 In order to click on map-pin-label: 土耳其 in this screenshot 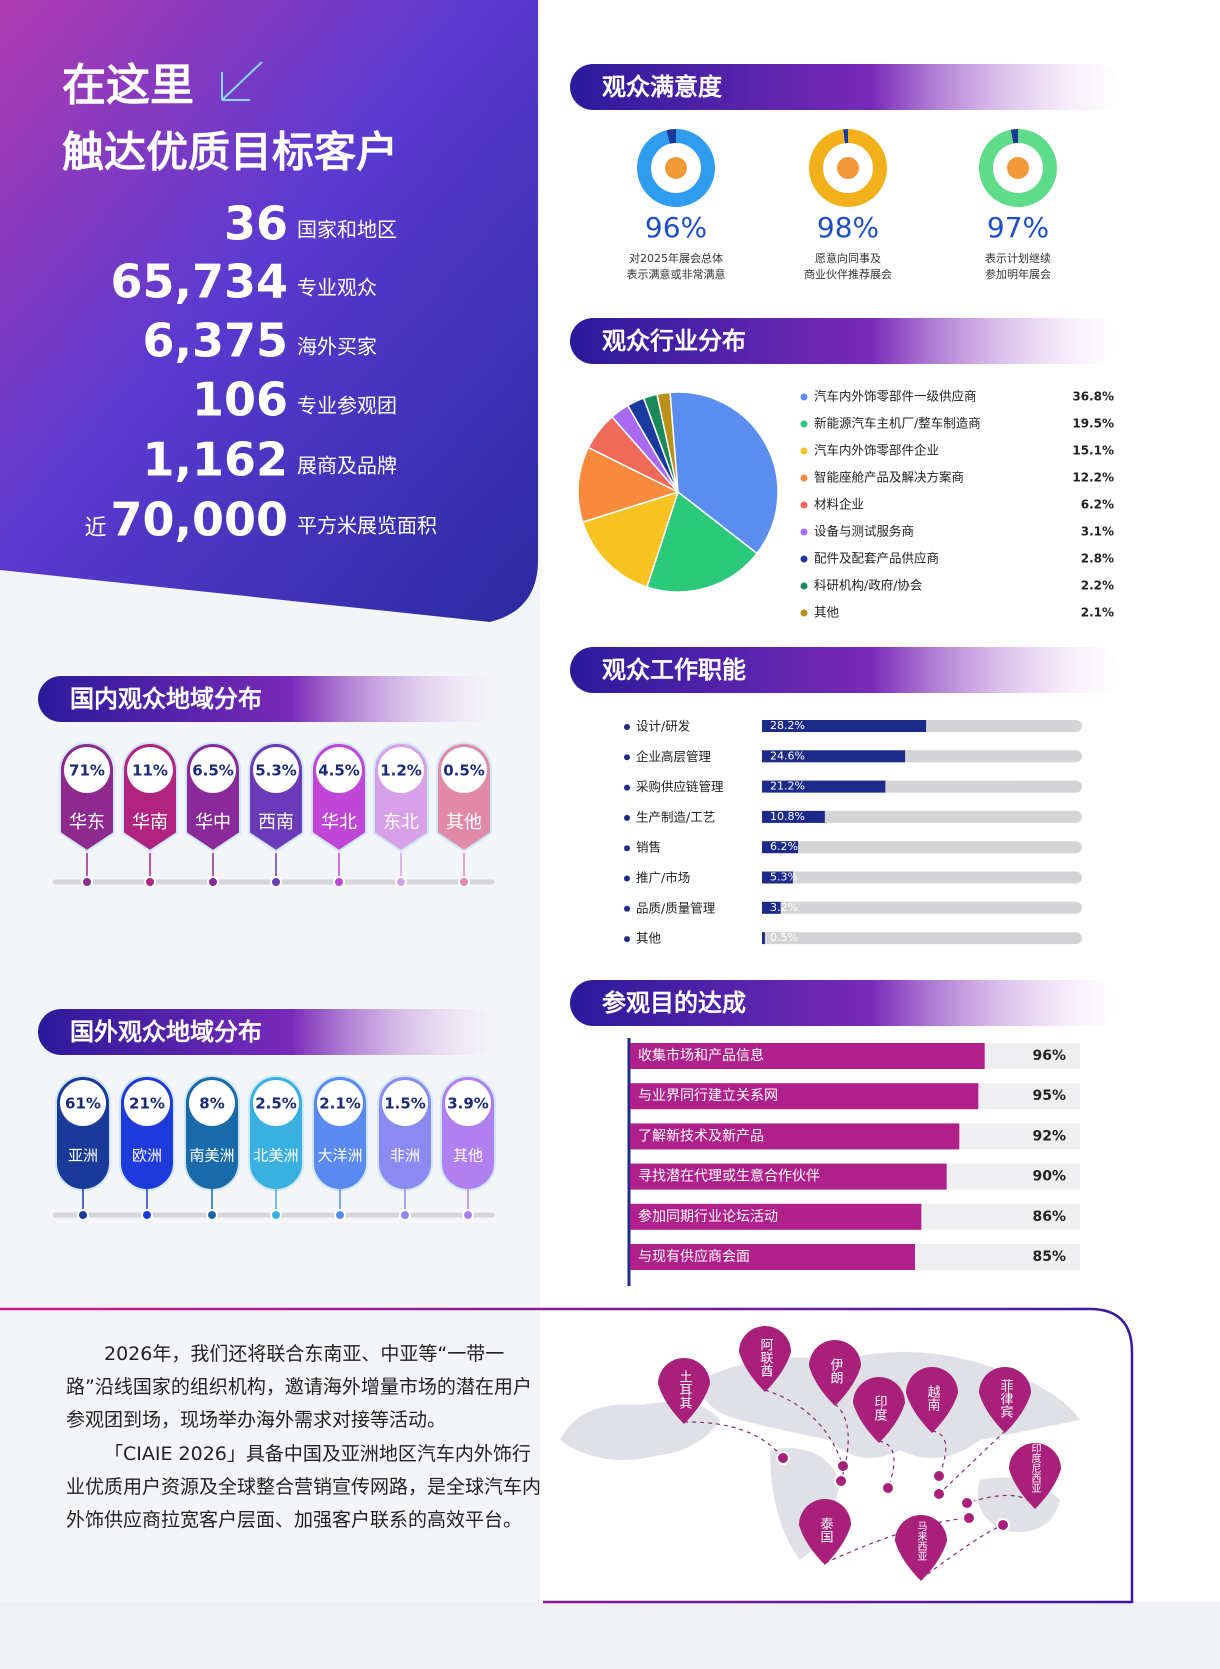, I will do `click(685, 1389)`.